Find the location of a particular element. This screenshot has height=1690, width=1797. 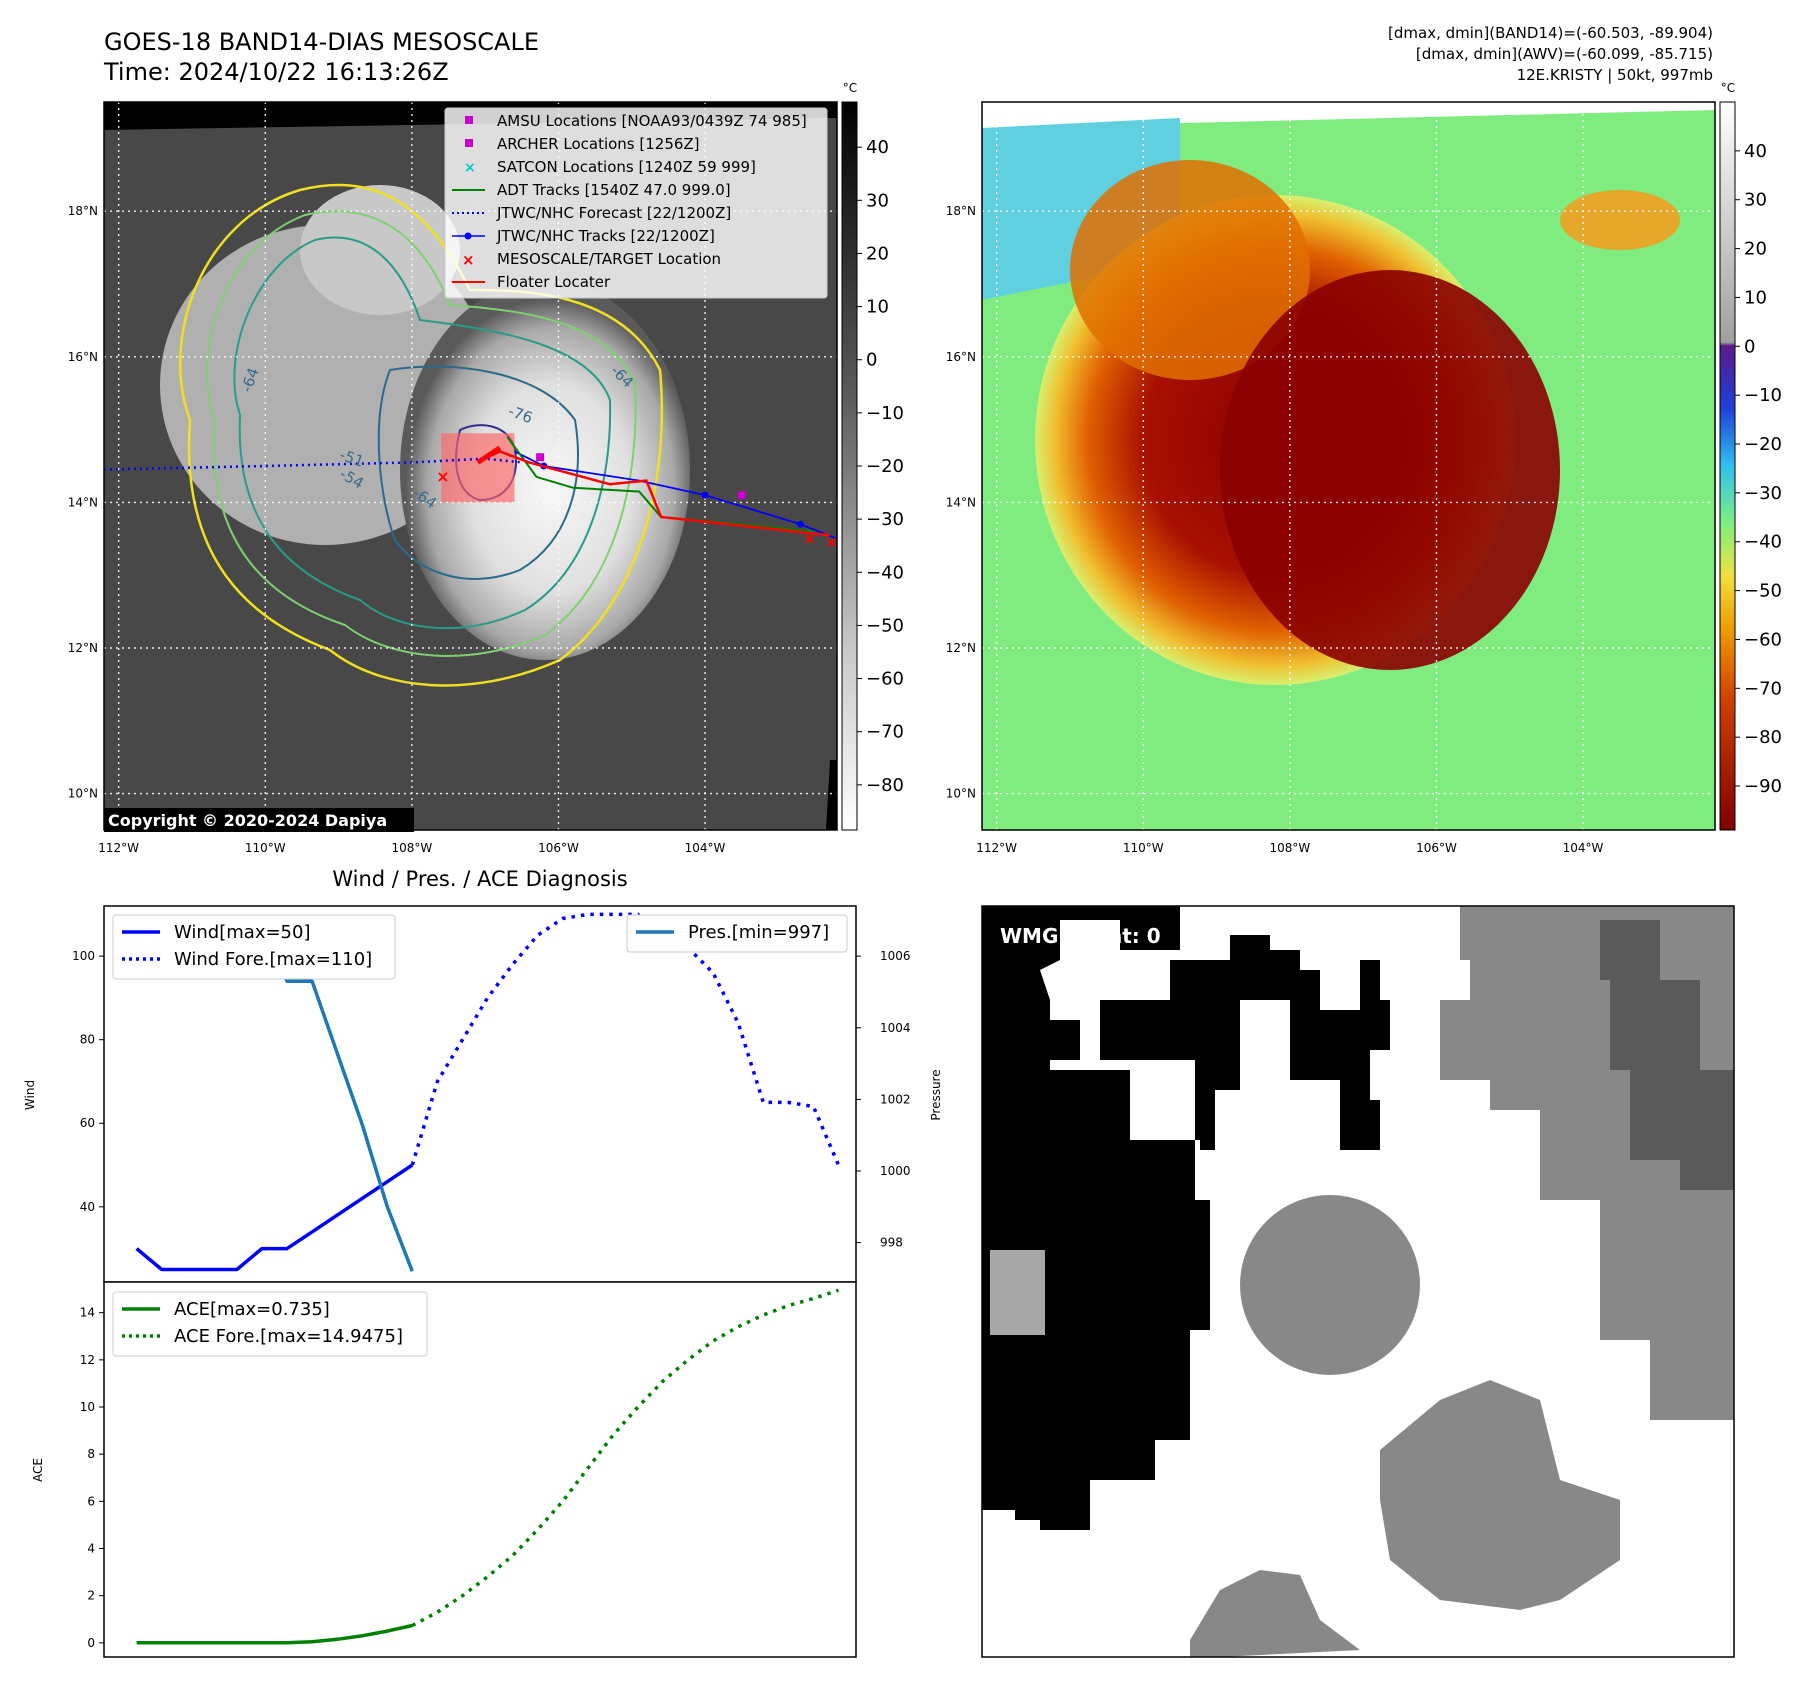

floater-track is located at coordinates (653, 493).